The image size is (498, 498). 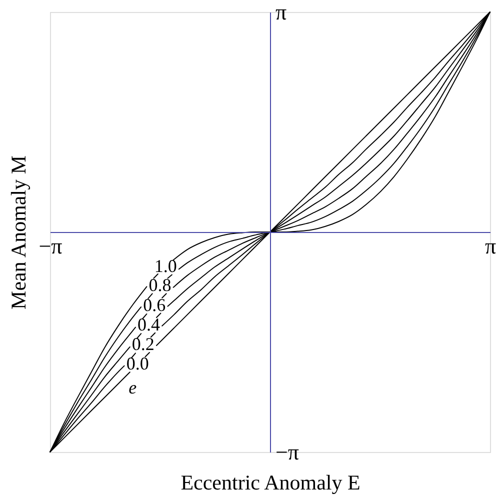 What do you see at coordinates (18, 232) in the screenshot?
I see `y-axis-title: Mean Anomaly M` at bounding box center [18, 232].